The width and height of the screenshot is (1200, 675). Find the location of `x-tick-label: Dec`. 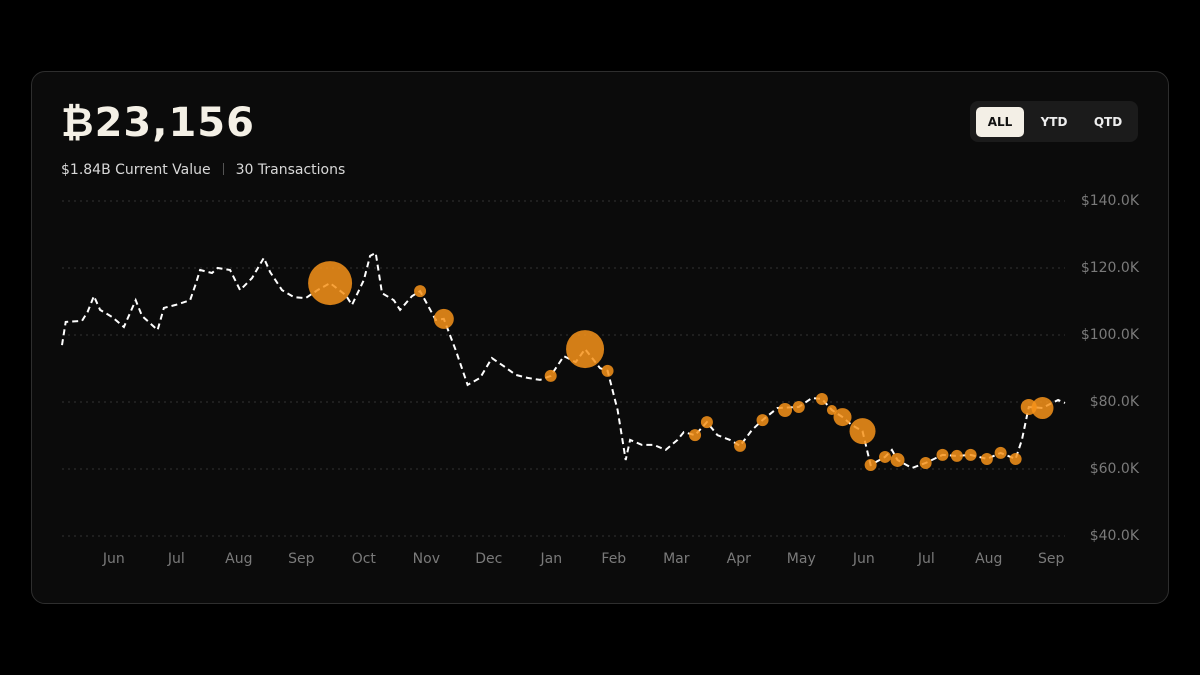

x-tick-label: Dec is located at coordinates (488, 559).